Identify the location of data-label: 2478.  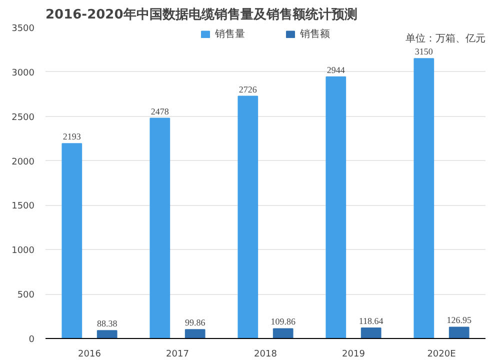
(160, 111).